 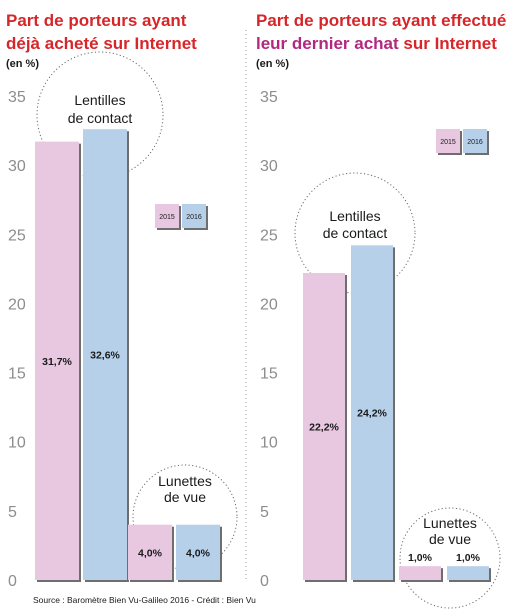 What do you see at coordinates (448, 43) in the screenshot?
I see `right-title-line2-rest: sur Internet` at bounding box center [448, 43].